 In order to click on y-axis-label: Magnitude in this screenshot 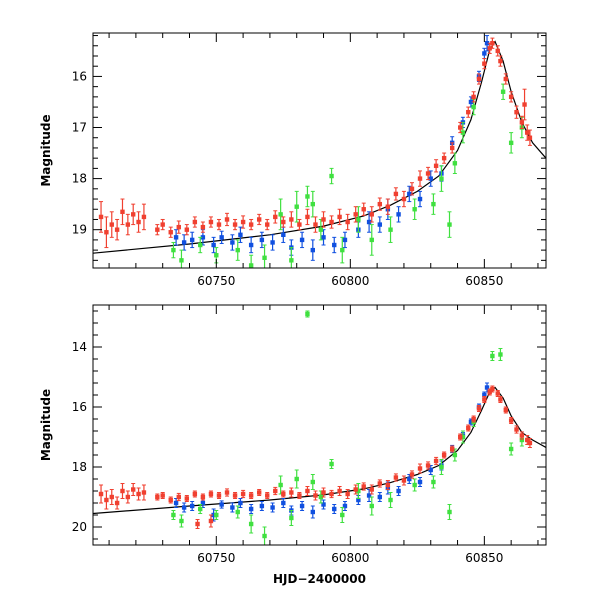, I will do `click(46, 150)`.